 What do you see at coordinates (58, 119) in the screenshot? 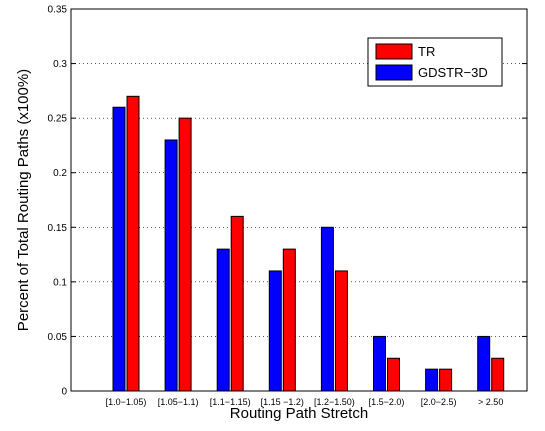
I see `y-tick-label: 0.25` at bounding box center [58, 119].